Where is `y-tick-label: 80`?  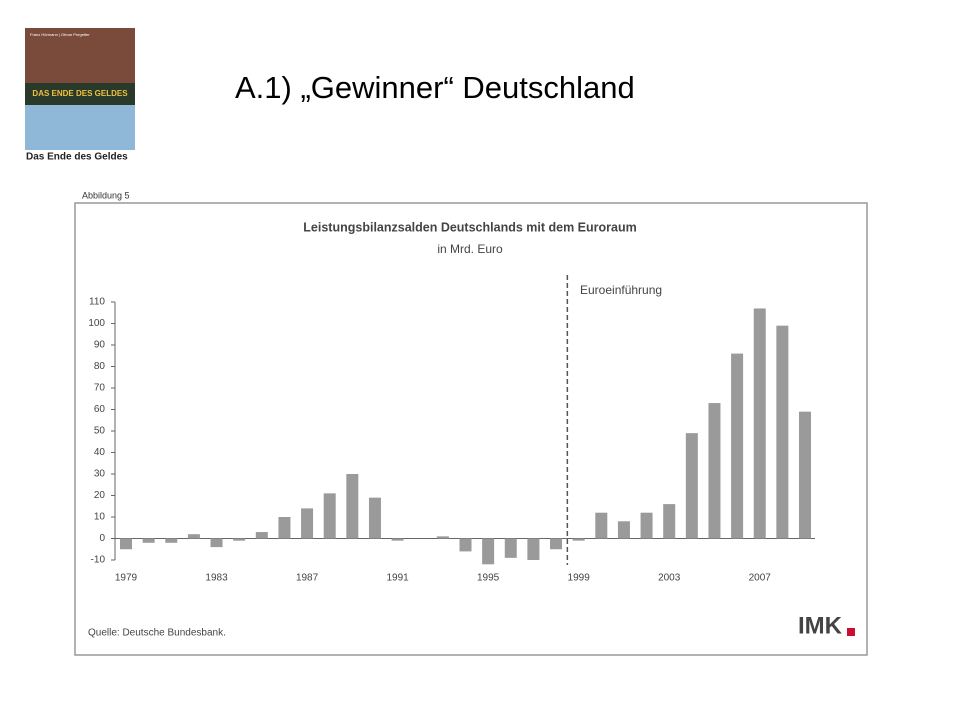
y-tick-label: 80 is located at coordinates (100, 366).